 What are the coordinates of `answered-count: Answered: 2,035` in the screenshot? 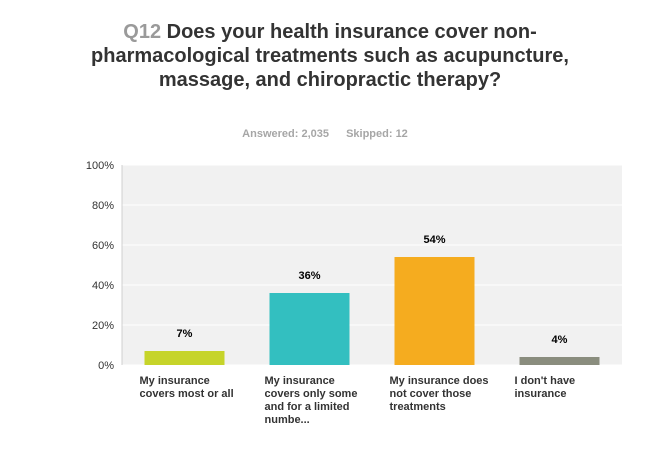 It's located at (285, 134).